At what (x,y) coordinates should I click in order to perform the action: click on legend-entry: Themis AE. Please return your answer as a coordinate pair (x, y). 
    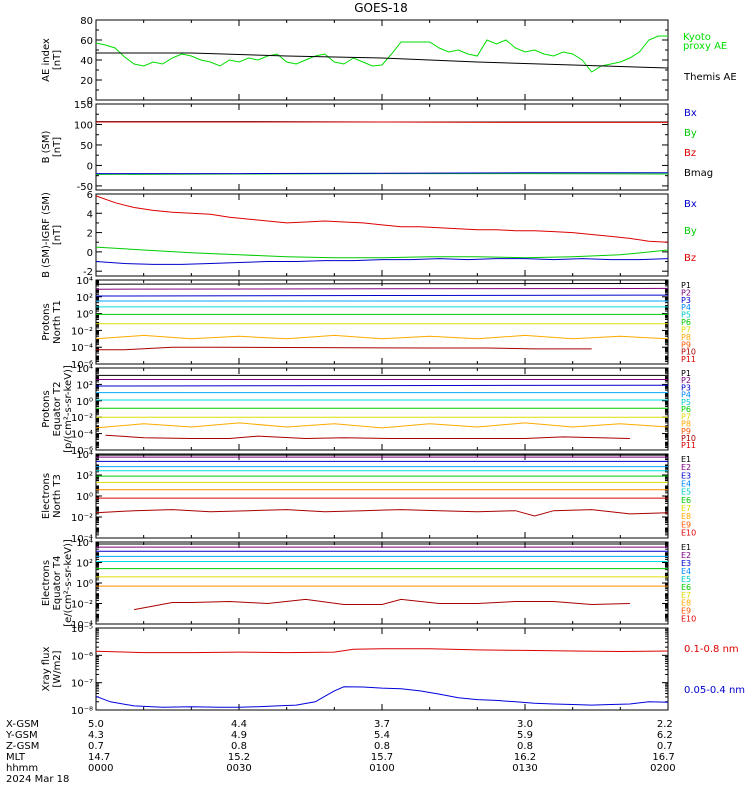
    Looking at the image, I should click on (710, 77).